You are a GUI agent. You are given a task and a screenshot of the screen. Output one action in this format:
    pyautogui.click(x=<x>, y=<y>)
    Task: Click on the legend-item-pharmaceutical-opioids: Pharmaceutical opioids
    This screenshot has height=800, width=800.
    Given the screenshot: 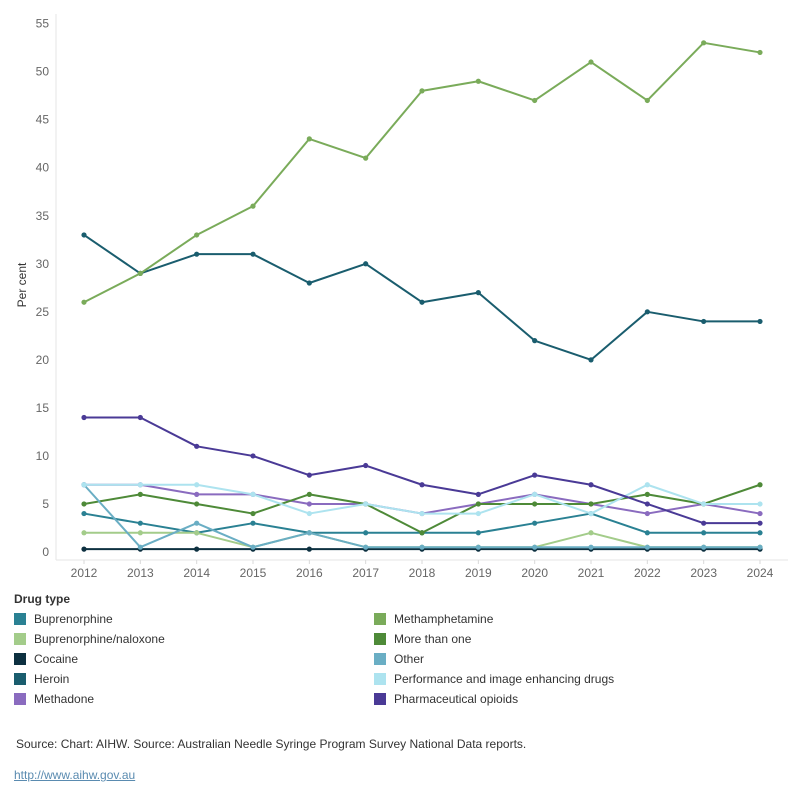 What is the action you would take?
    pyautogui.click(x=446, y=699)
    